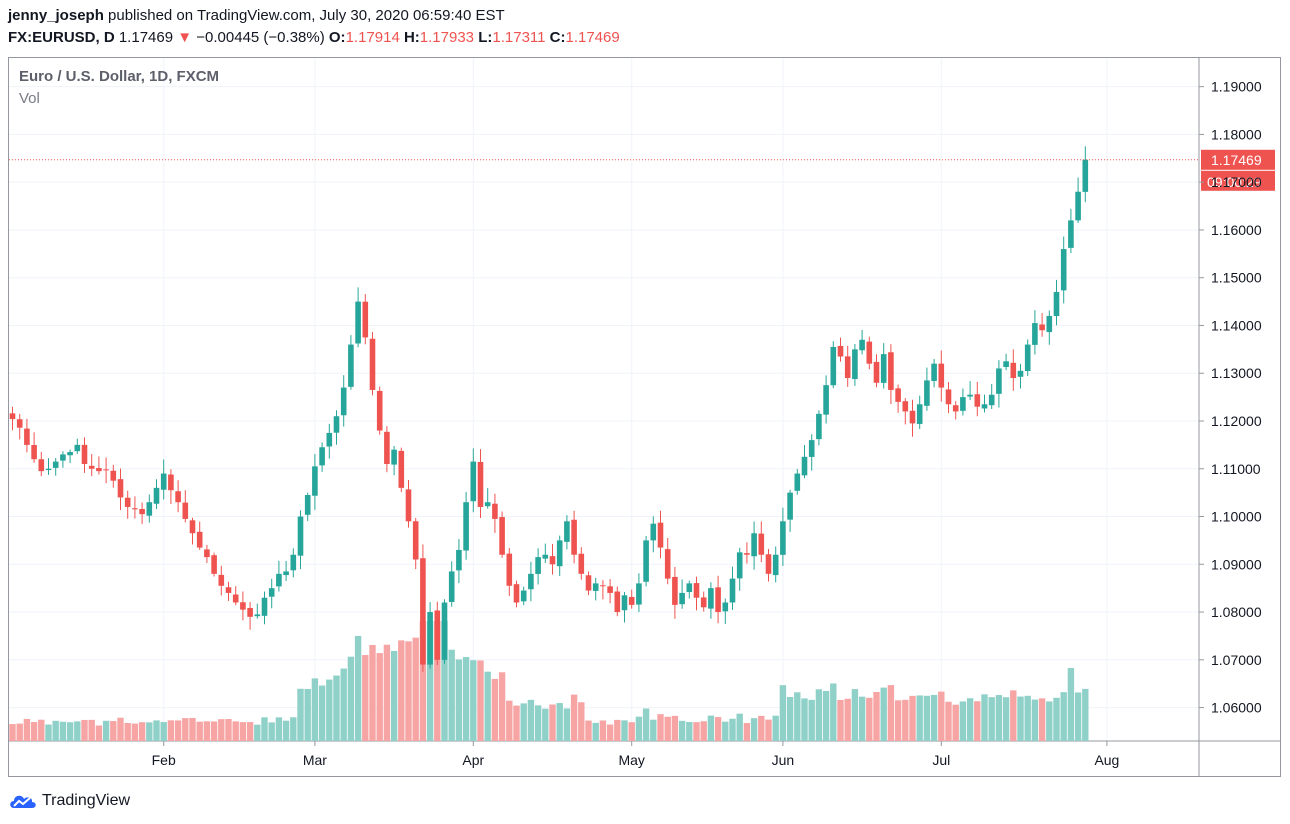  I want to click on x-tick-label: Aug, so click(1106, 760).